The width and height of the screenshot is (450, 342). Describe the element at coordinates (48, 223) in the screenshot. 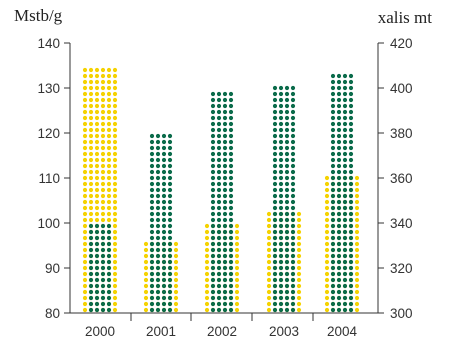

I see `left-tick-label: 100` at that location.